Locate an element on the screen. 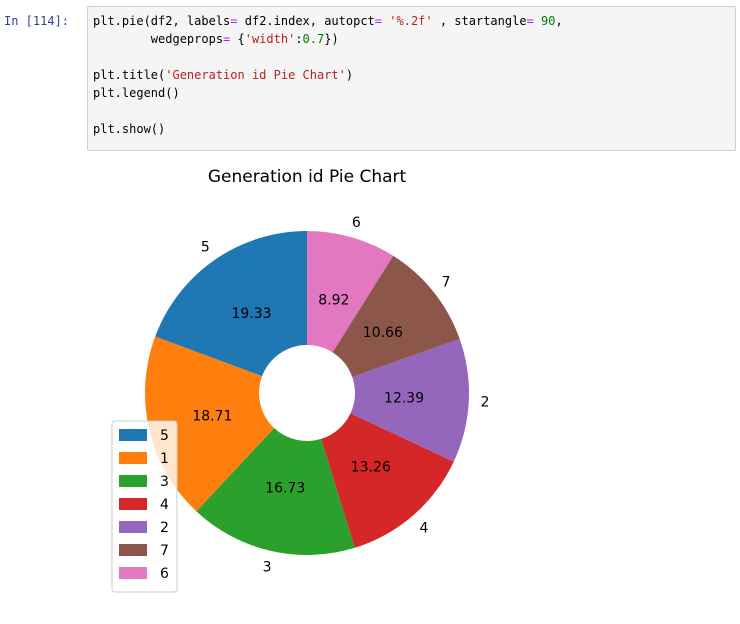  legend-label-7: 7 is located at coordinates (164, 551).